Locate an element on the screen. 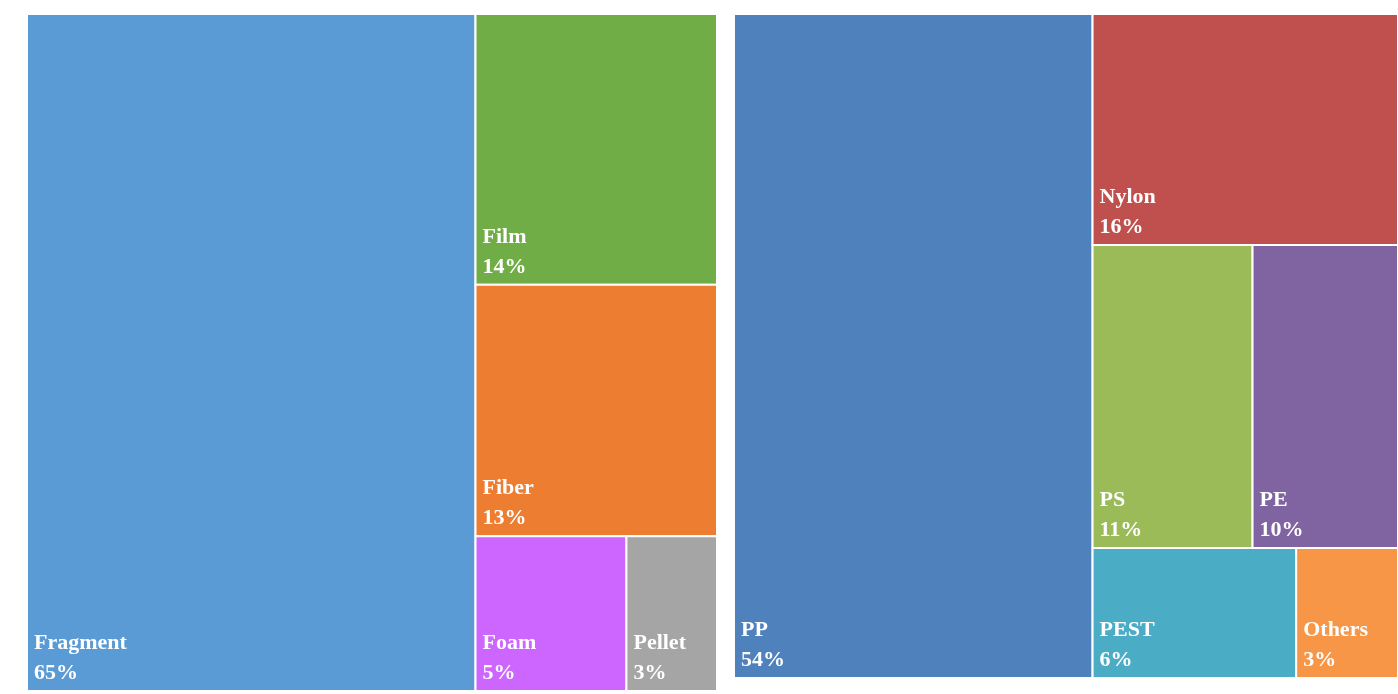 This screenshot has width=1398, height=694. category-label: Others is located at coordinates (1336, 628).